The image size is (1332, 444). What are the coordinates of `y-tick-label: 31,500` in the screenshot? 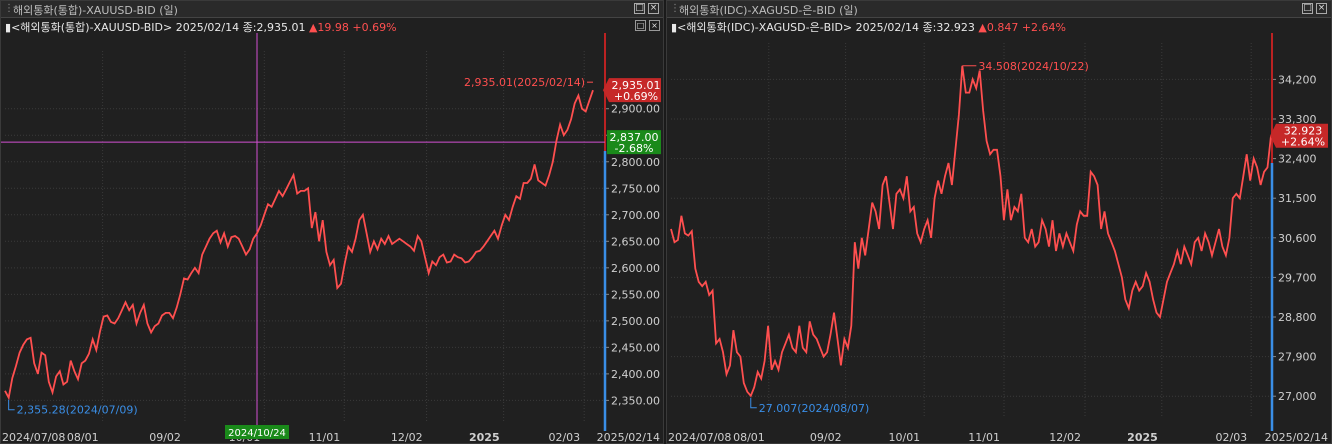 It's located at (1297, 198).